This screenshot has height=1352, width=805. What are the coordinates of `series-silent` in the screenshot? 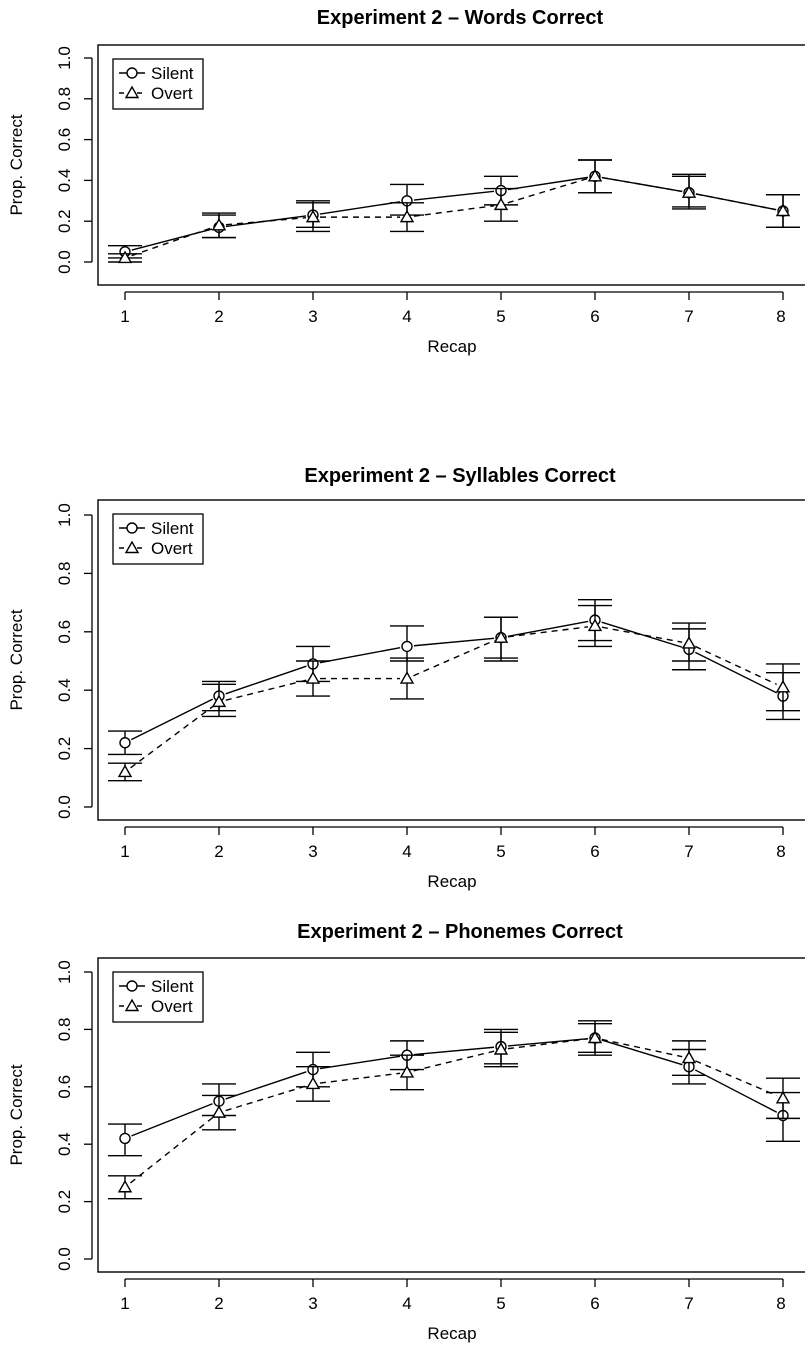 It's located at (454, 1088).